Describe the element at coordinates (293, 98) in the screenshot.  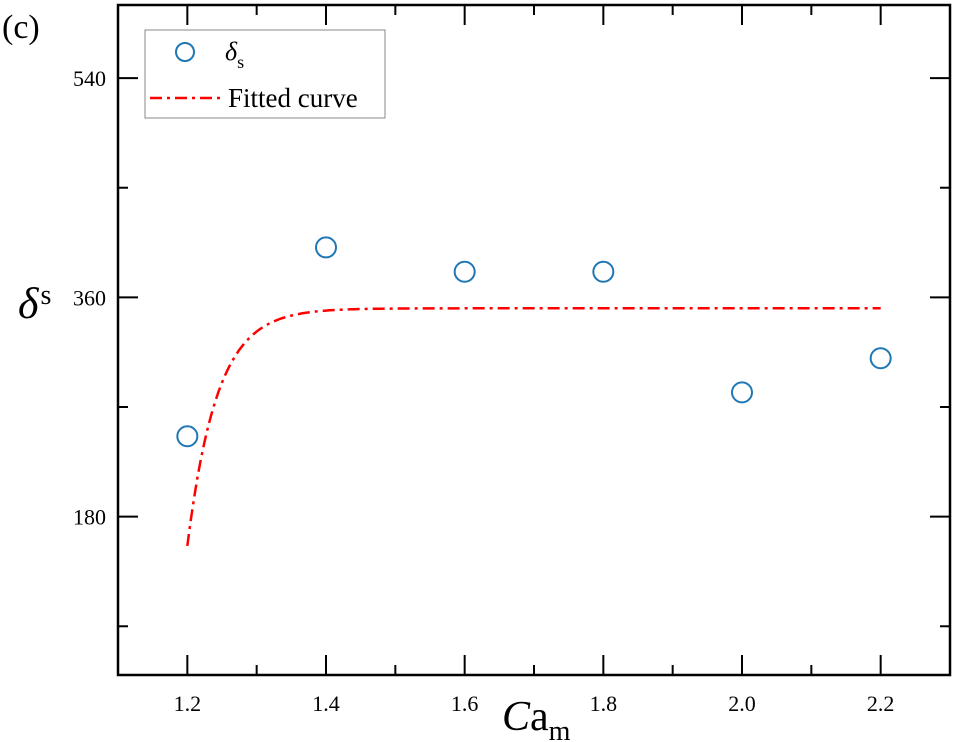
I see `legend-label-fit: Fitted curve` at that location.